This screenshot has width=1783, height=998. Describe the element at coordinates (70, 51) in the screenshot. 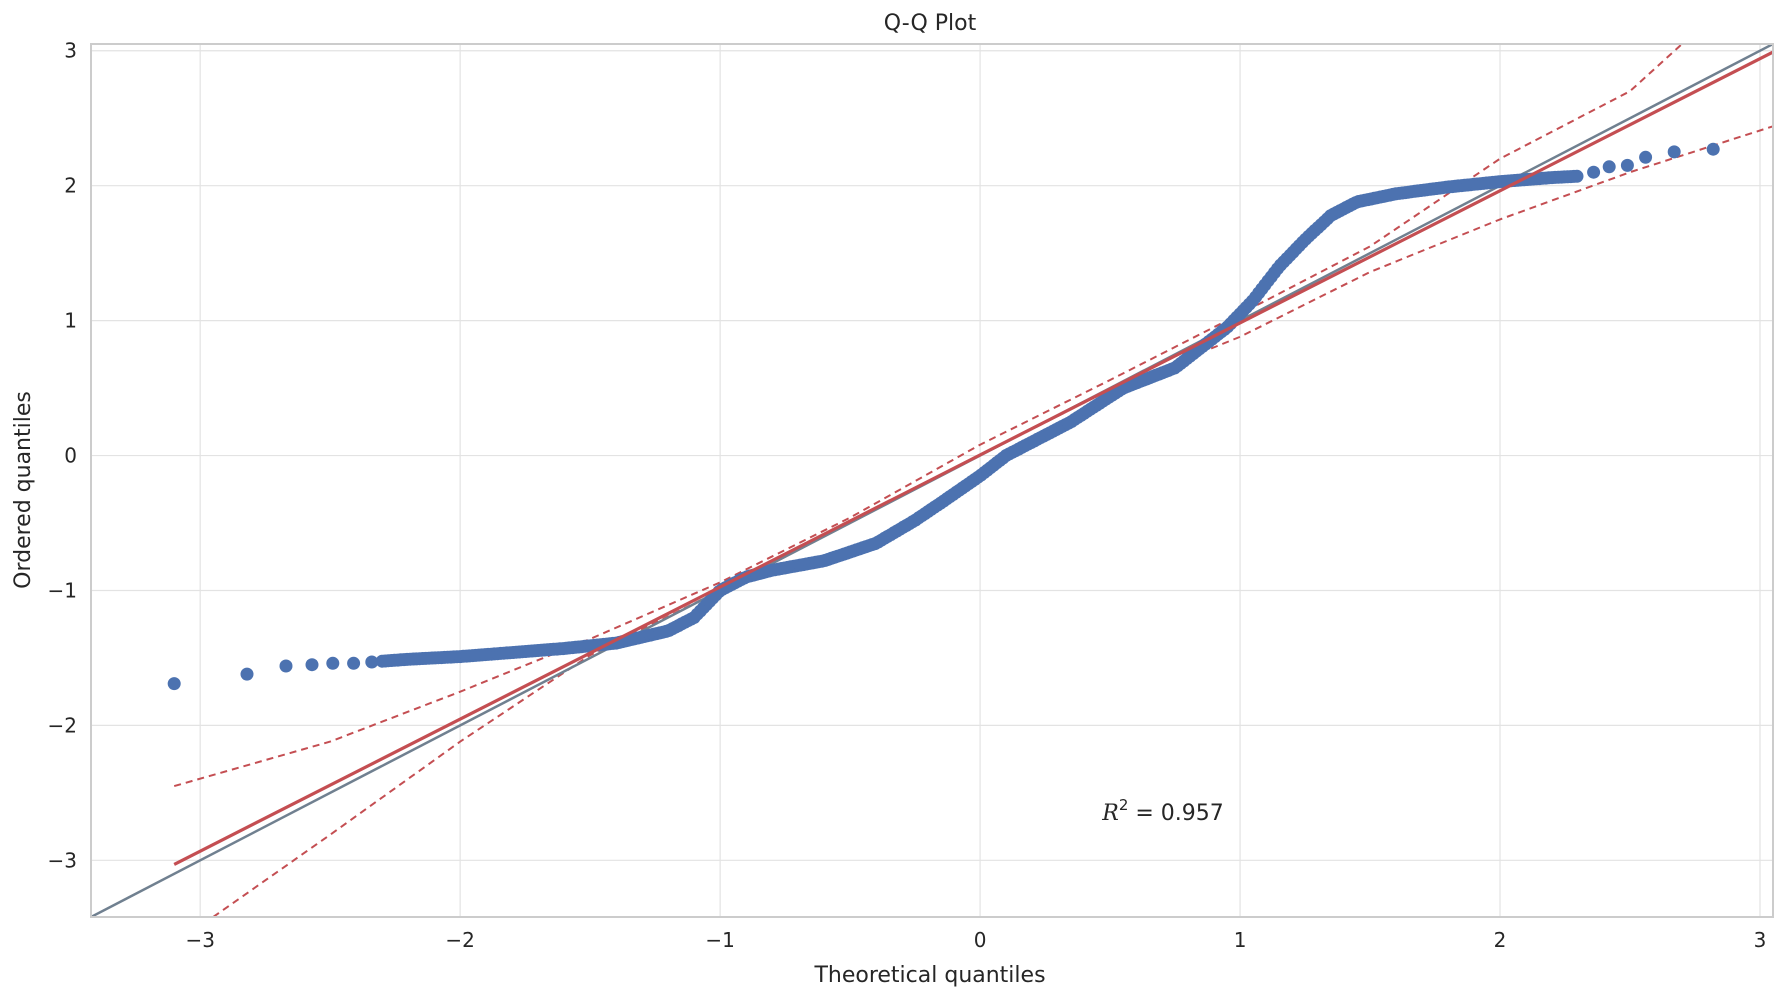

I see `y-tick-label: 3` at that location.